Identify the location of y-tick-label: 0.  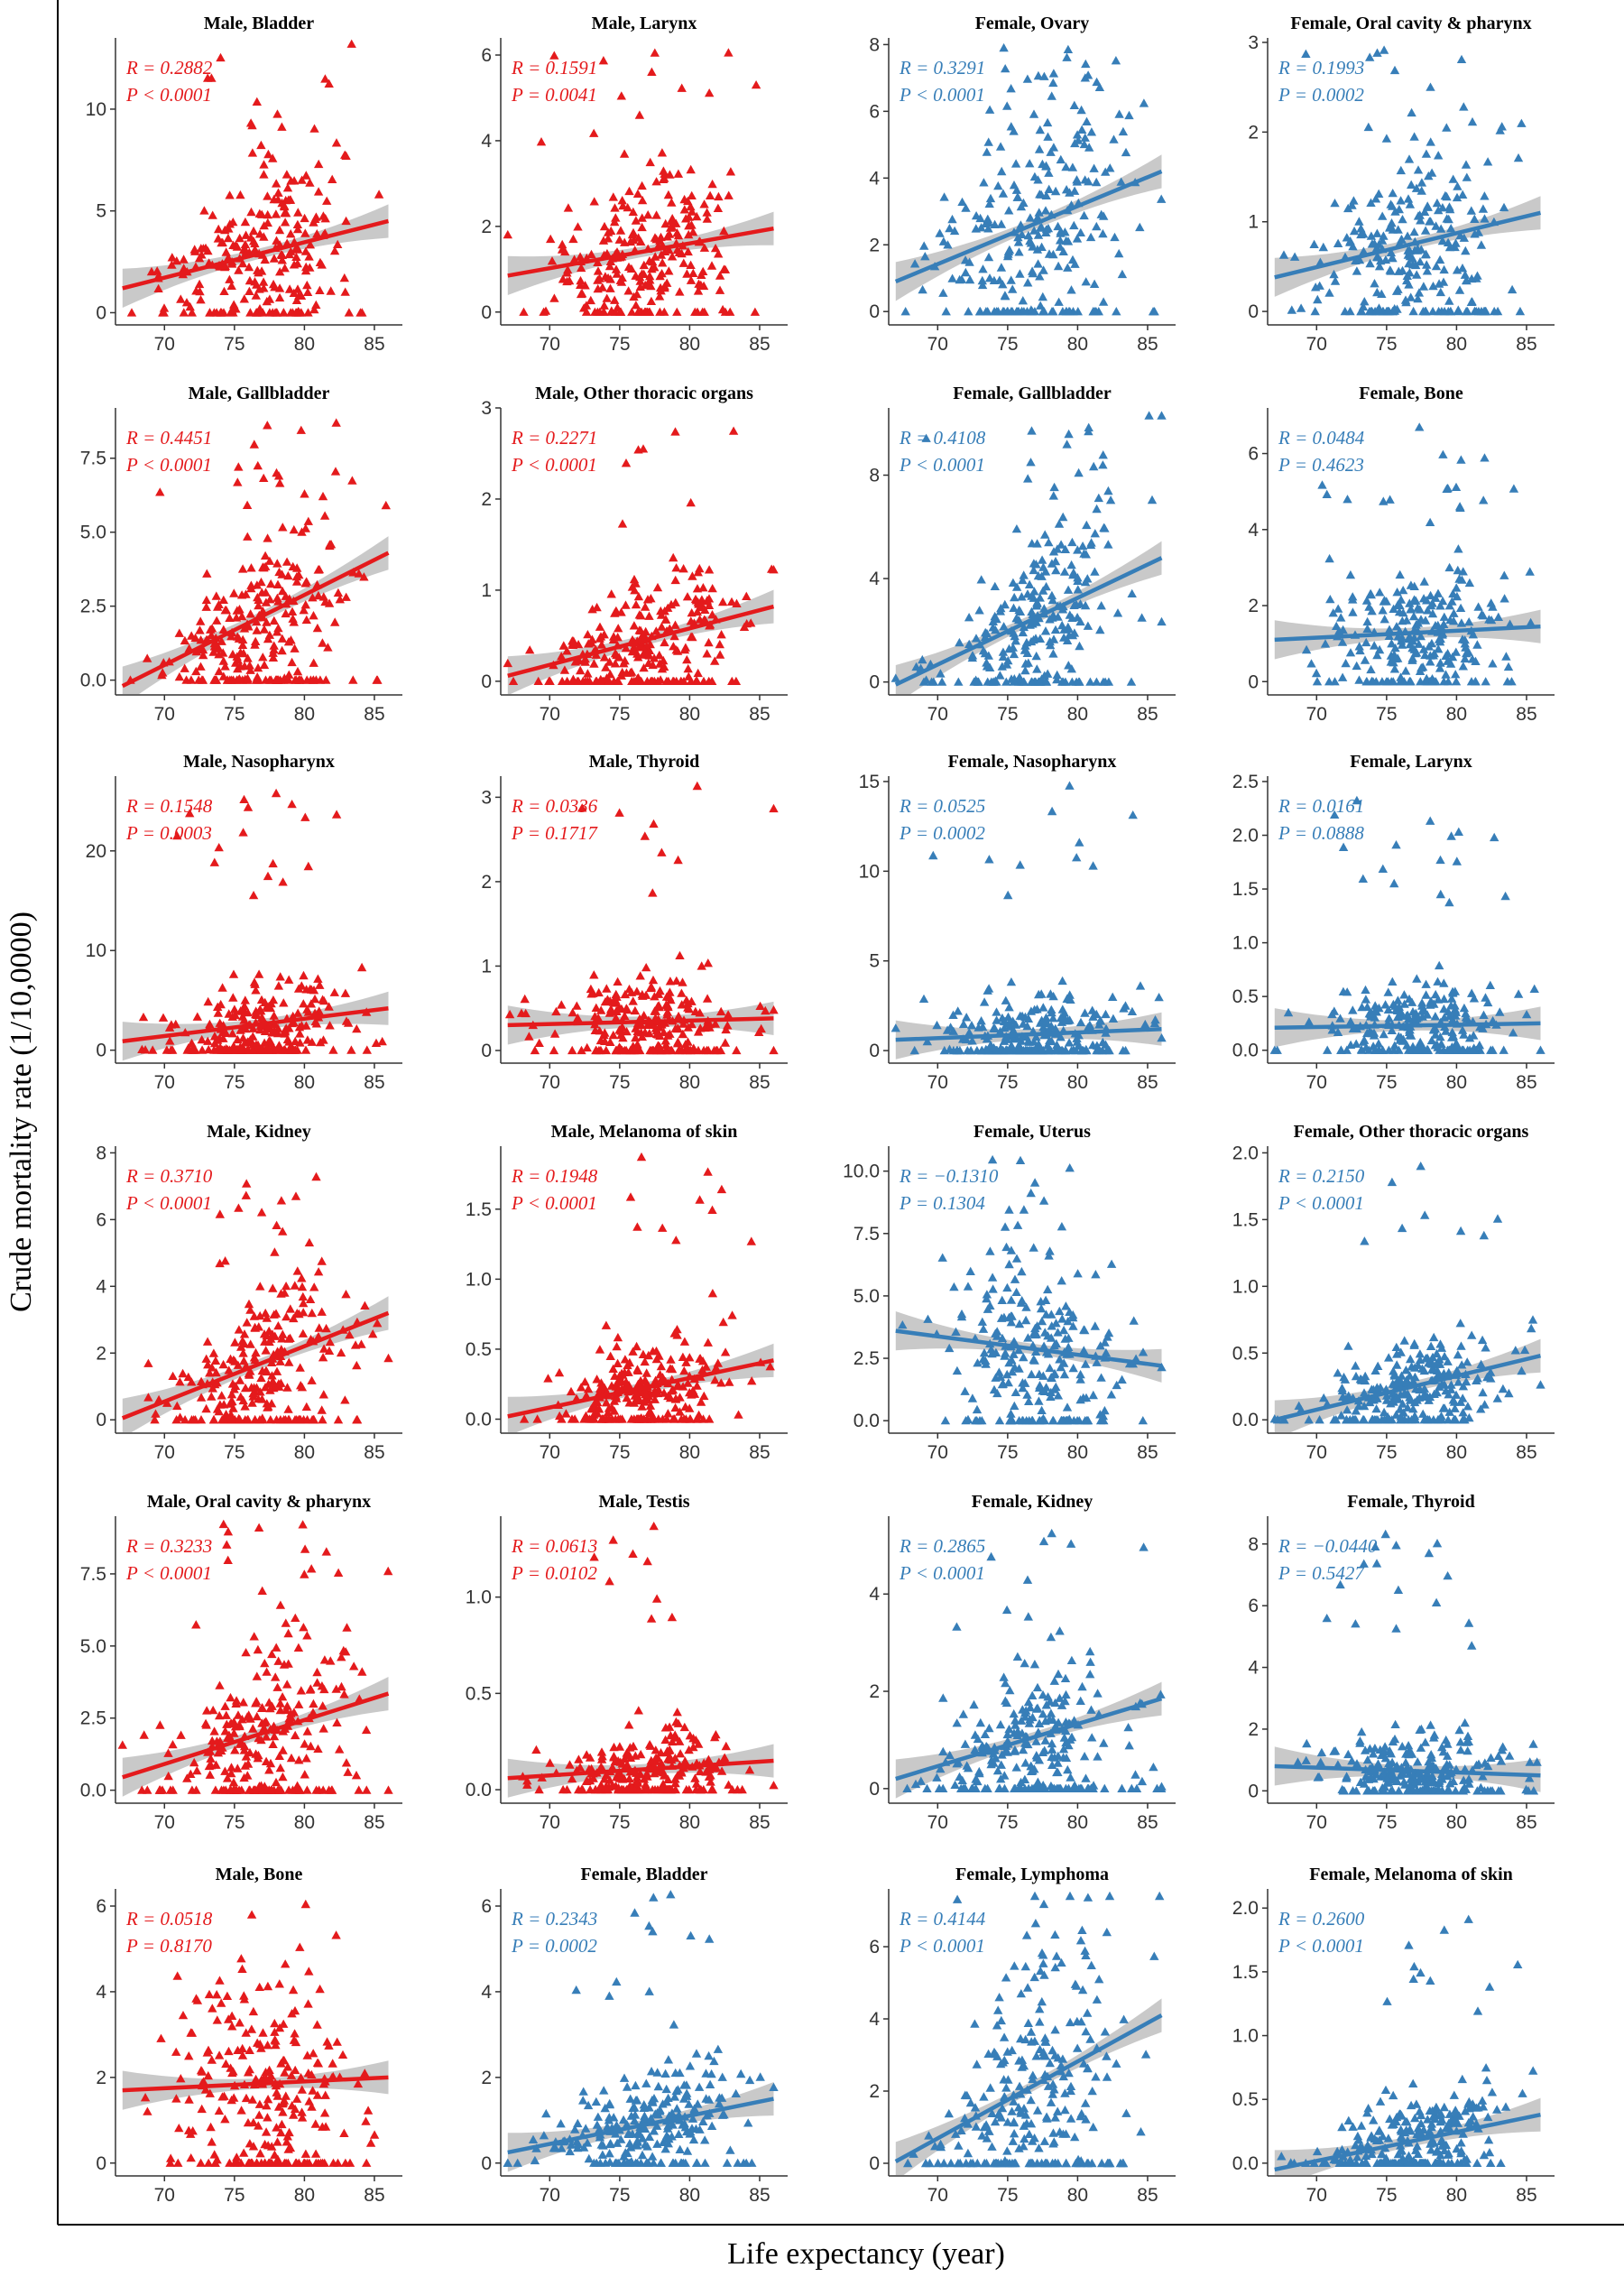
(875, 1051).